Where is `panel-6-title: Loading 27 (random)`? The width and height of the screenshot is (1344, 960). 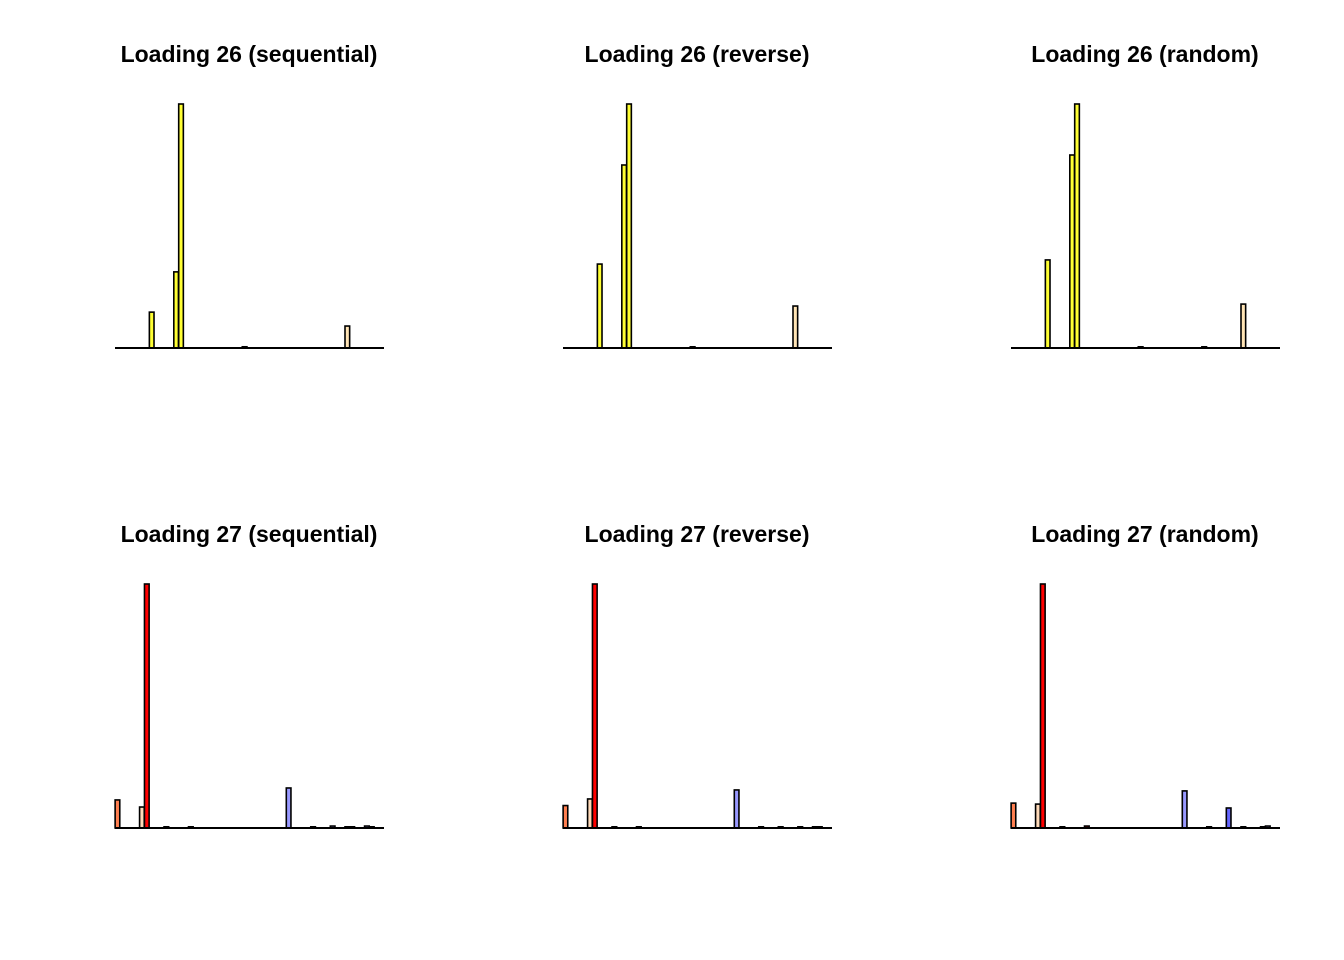
panel-6-title: Loading 27 (random) is located at coordinates (1144, 534).